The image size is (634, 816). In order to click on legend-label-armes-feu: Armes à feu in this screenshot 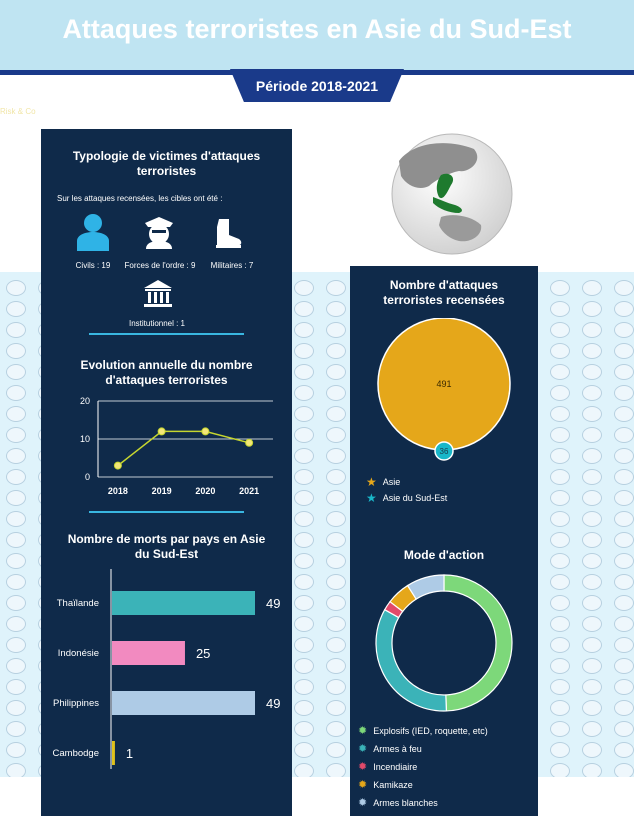, I will do `click(397, 748)`.